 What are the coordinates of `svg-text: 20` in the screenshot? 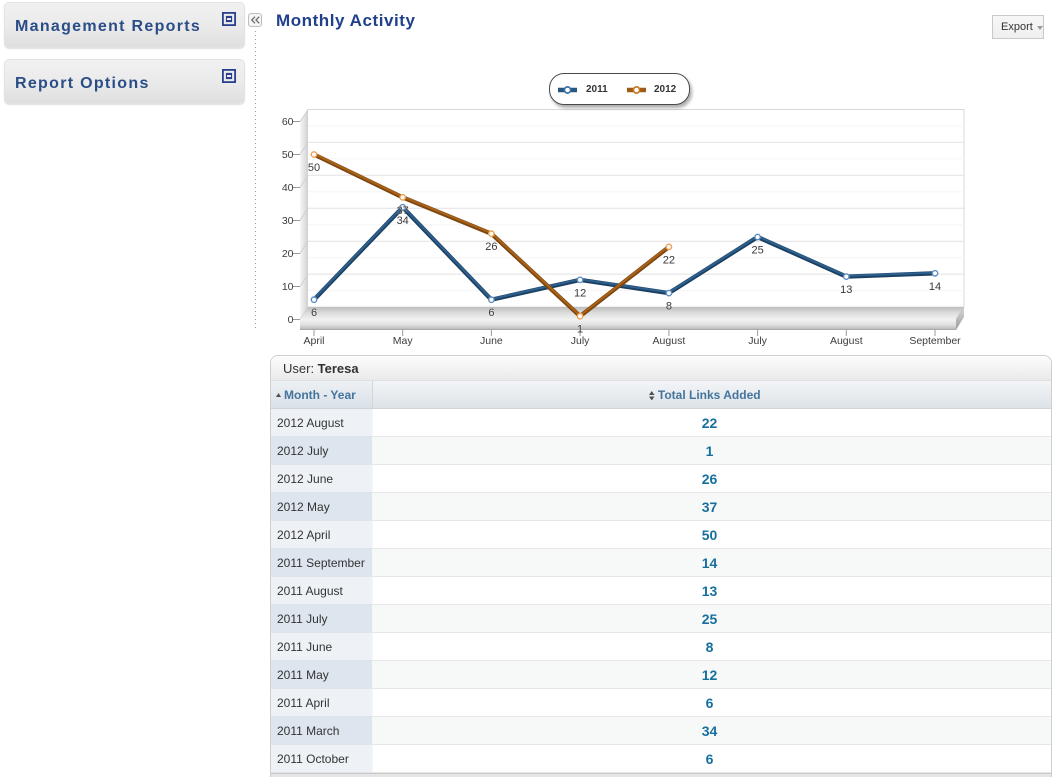 It's located at (288, 254).